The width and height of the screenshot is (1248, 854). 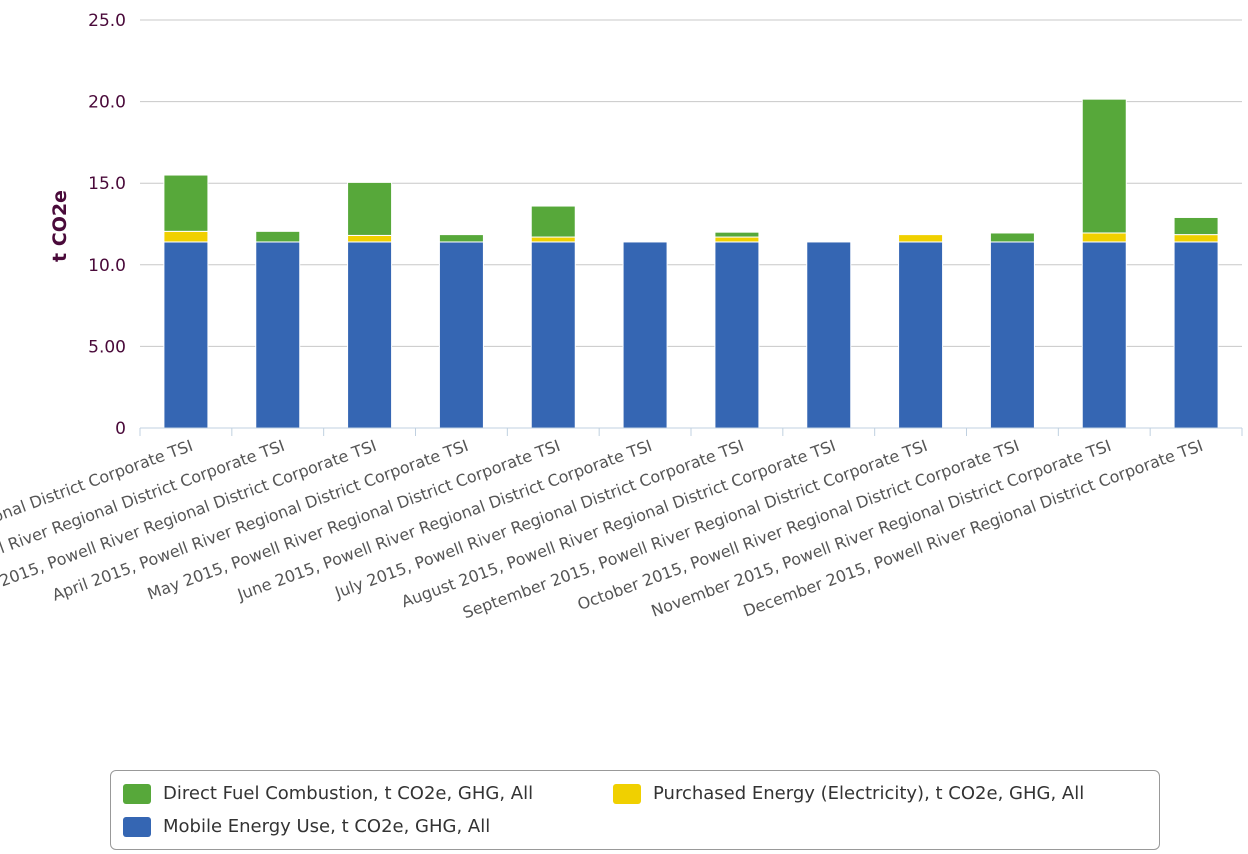 I want to click on y-tick-label: 25.0, so click(x=107, y=21).